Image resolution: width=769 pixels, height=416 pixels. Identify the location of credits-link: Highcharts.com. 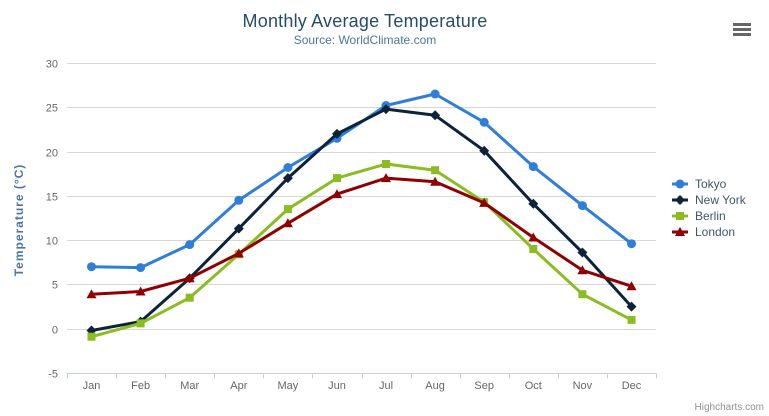
(729, 407).